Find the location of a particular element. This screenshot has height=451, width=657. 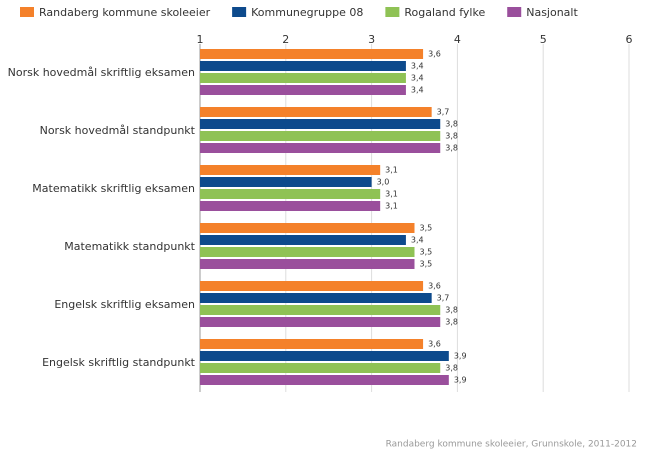

legend-label: Nasjonalt is located at coordinates (552, 12).